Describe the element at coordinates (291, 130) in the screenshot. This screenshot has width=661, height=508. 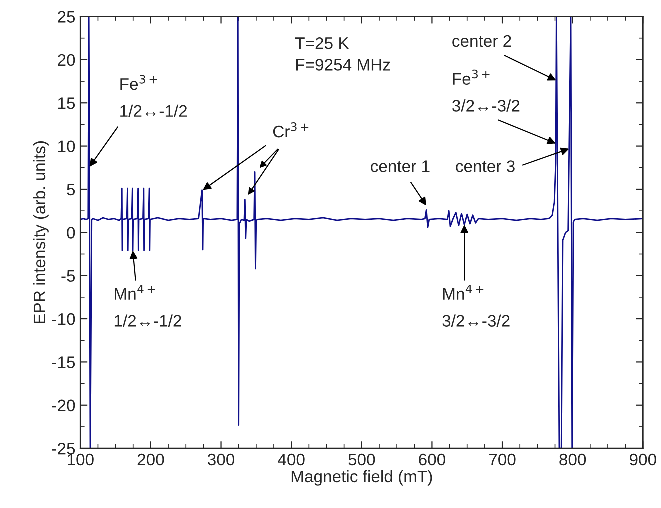
I see `annotation: Cr$^{3+}$` at that location.